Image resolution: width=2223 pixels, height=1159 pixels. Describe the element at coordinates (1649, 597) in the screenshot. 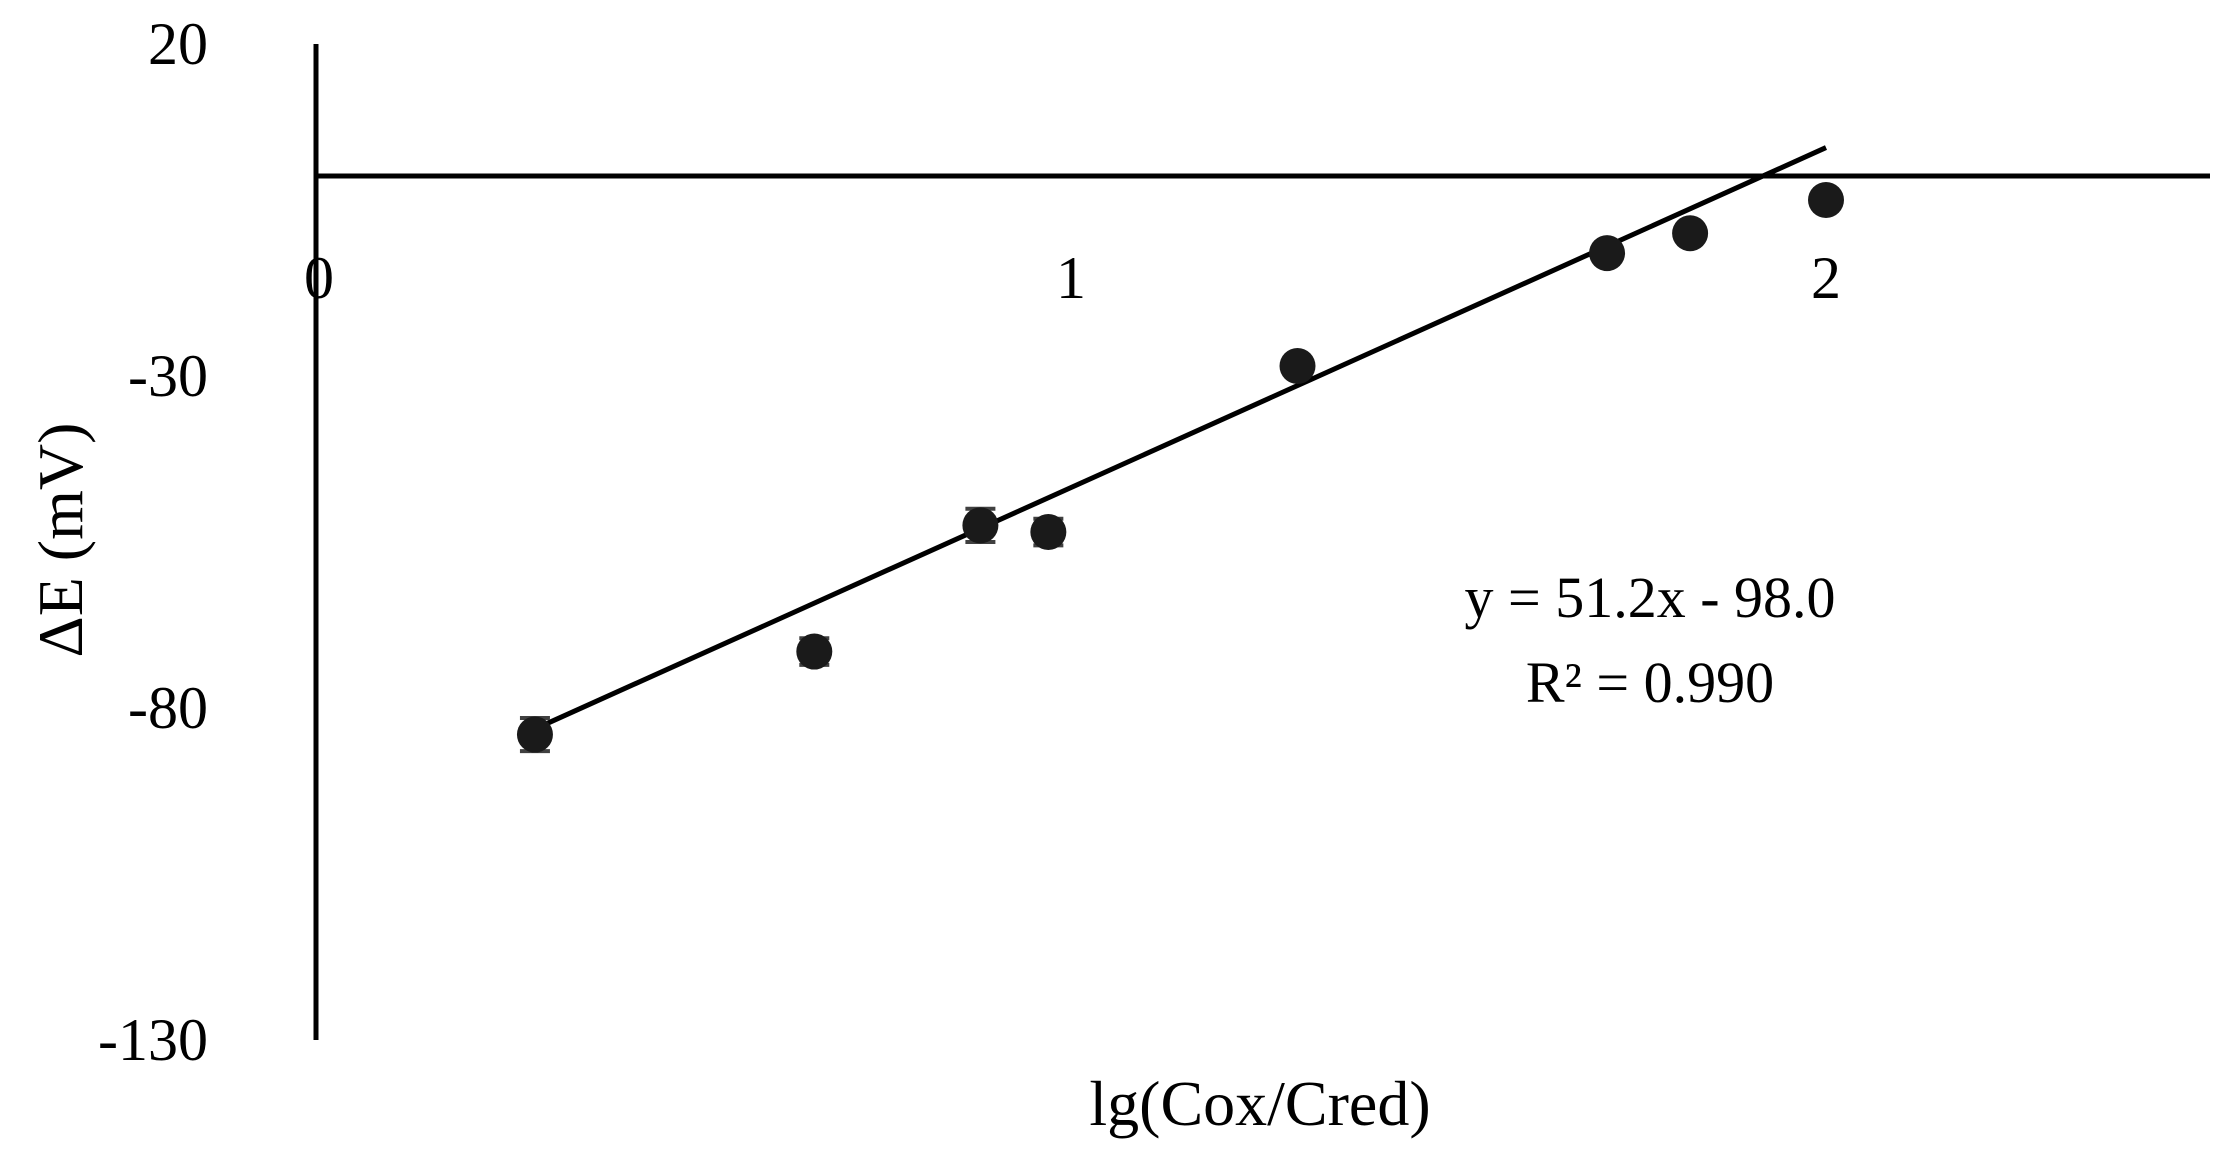

I see `trendline-equation: y = 51.2x - 98.0` at that location.